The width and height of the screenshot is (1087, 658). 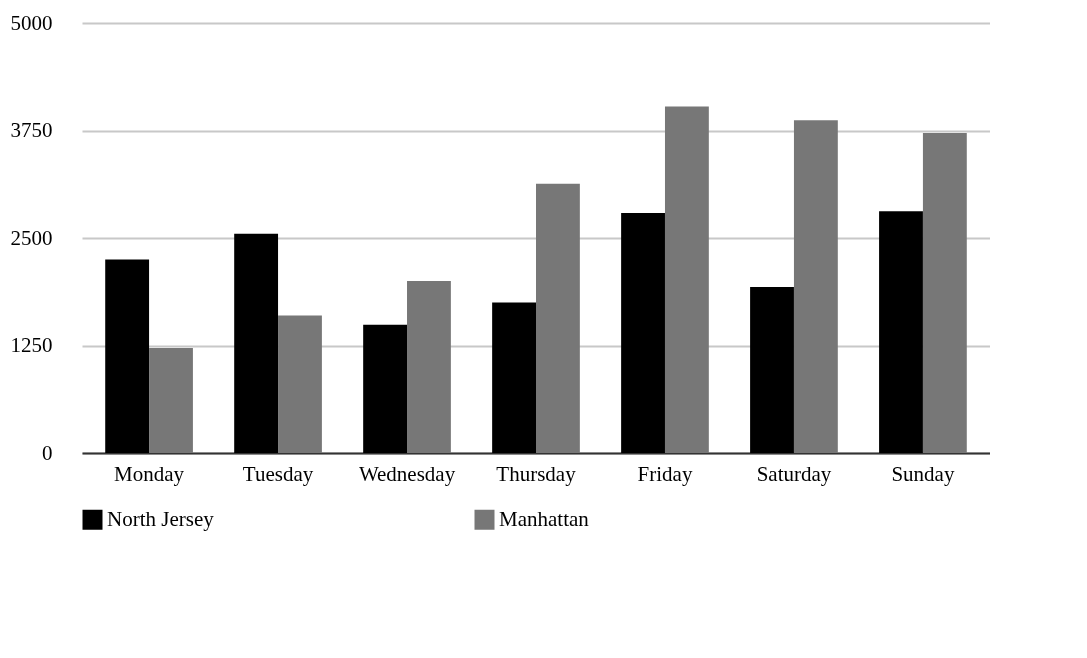 I want to click on x-tick-label: Wednesday, so click(x=407, y=473).